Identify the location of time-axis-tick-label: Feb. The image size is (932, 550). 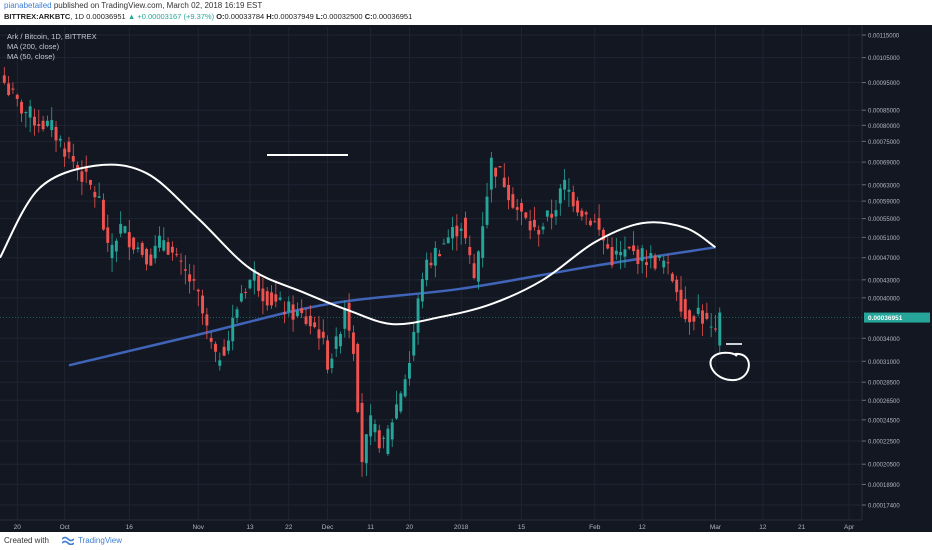
(595, 527).